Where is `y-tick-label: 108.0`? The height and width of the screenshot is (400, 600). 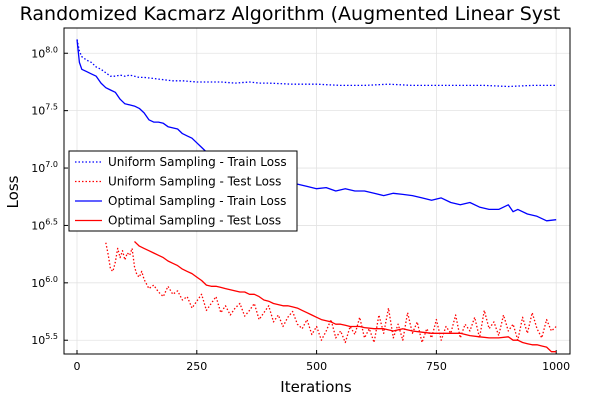
y-tick-label: 108.0 is located at coordinates (44, 52).